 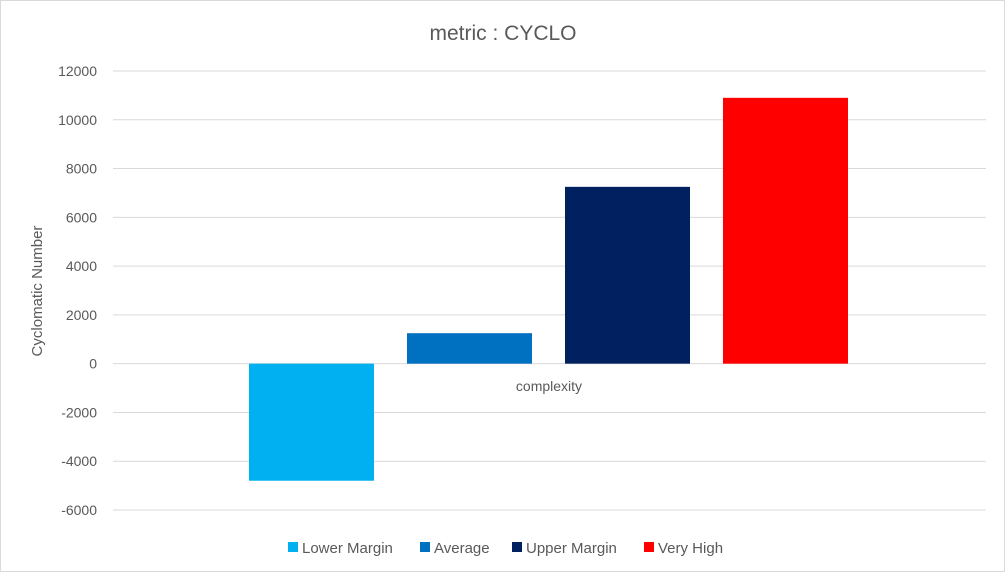 What do you see at coordinates (785, 230) in the screenshot?
I see `bar-very-high` at bounding box center [785, 230].